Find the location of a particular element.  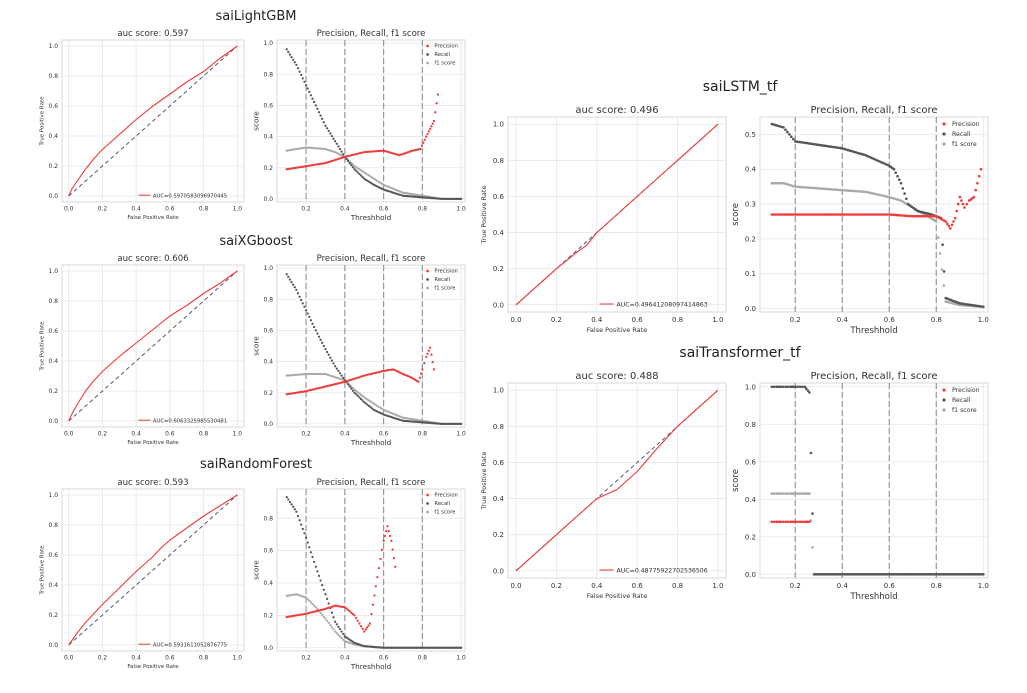

roc-legend-label: AUC=0.5931611052876775 is located at coordinates (190, 645).